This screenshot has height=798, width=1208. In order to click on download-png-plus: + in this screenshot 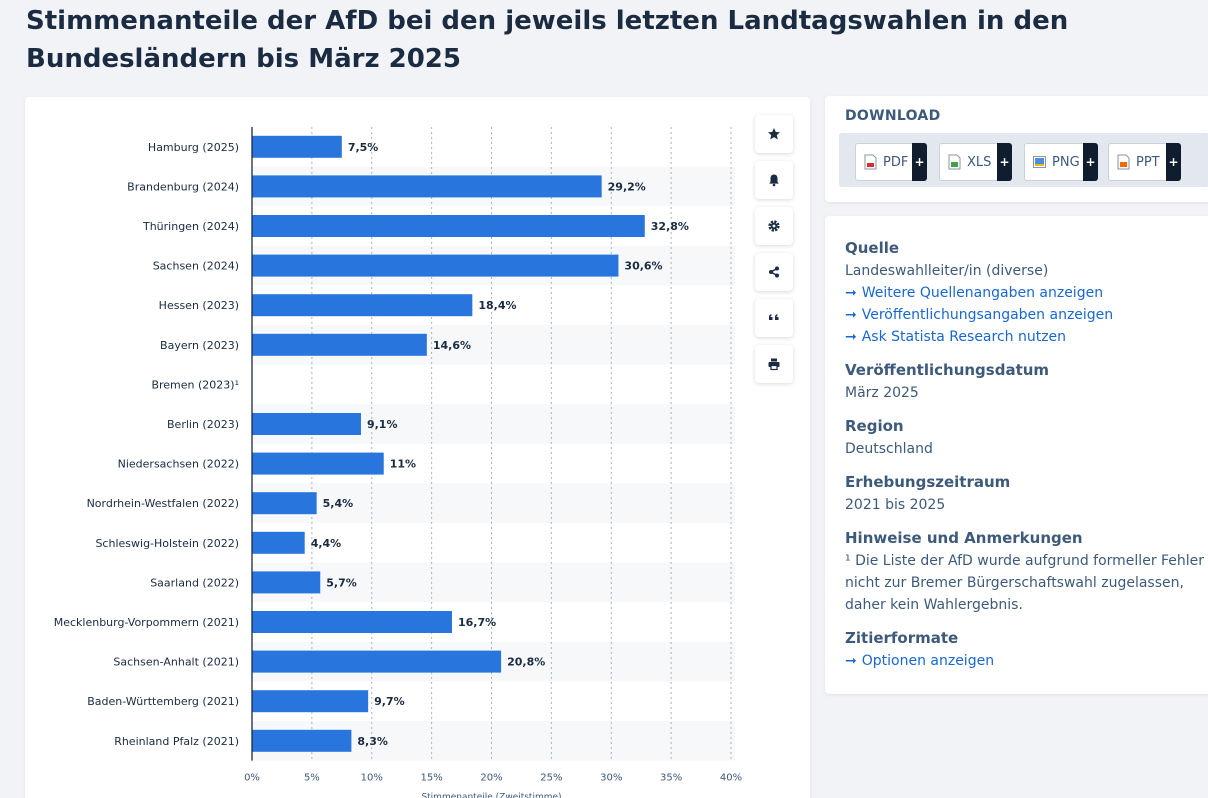, I will do `click(1090, 162)`.